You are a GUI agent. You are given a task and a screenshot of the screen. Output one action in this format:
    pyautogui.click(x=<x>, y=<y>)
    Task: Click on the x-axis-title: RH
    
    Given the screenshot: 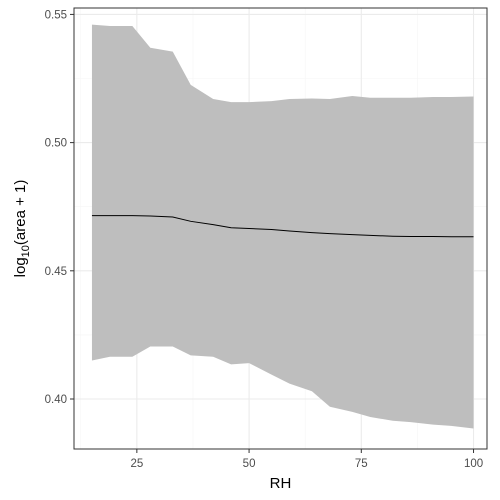 What is the action you would take?
    pyautogui.click(x=281, y=483)
    